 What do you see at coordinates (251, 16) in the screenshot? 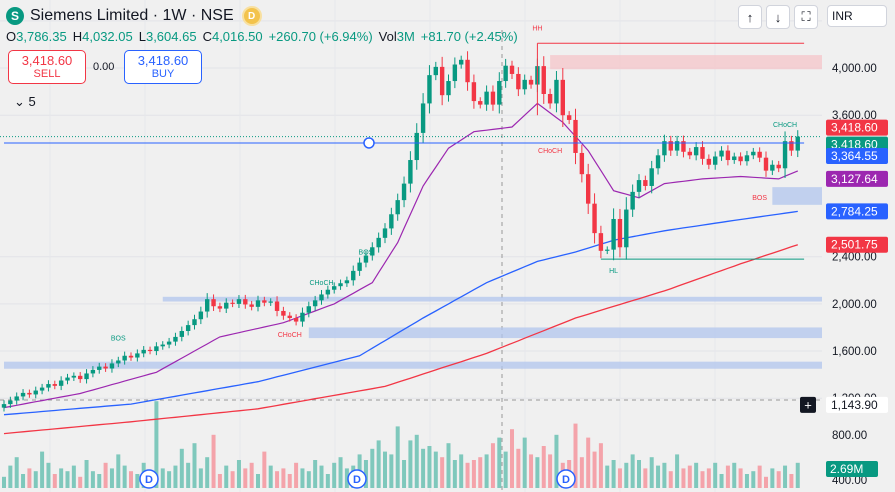
I see `dividend-badge: D` at bounding box center [251, 16].